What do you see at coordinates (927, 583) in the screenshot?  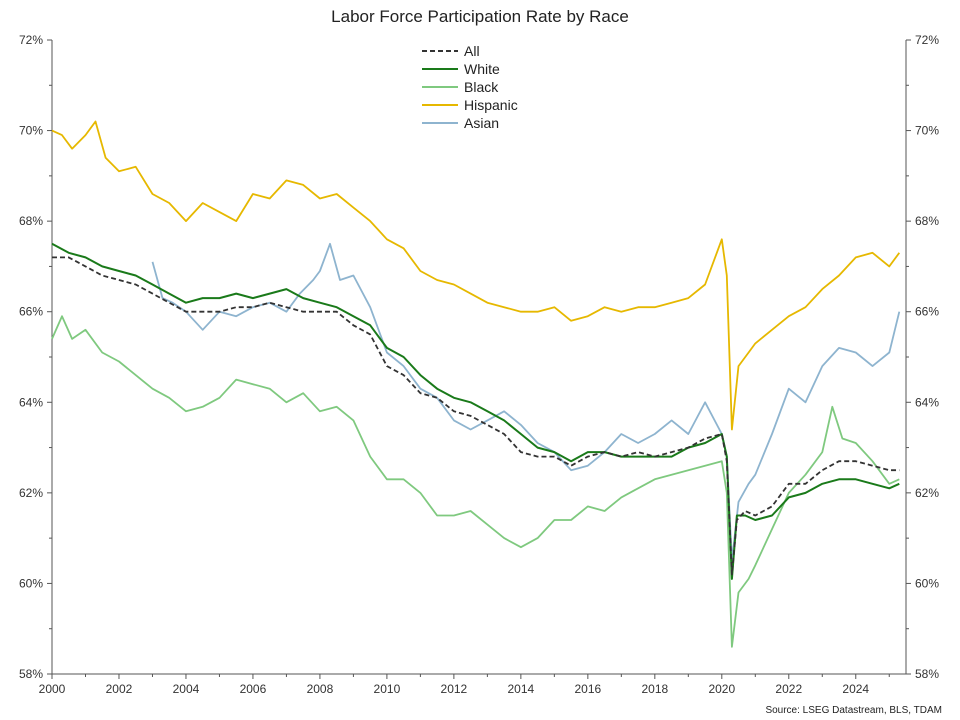 I see `y-tick-label-right: 60%` at bounding box center [927, 583].